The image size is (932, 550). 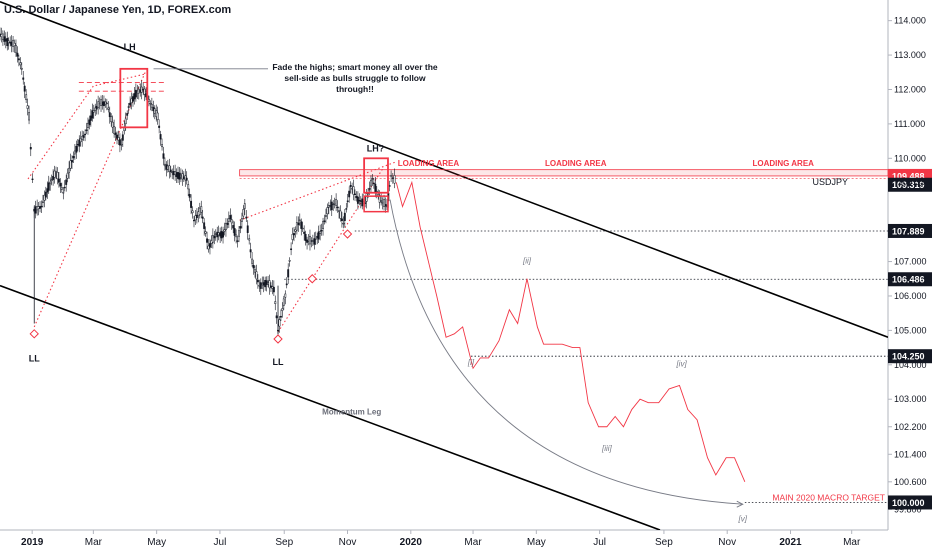 I want to click on price-badge-label: 107.889, so click(x=908, y=231).